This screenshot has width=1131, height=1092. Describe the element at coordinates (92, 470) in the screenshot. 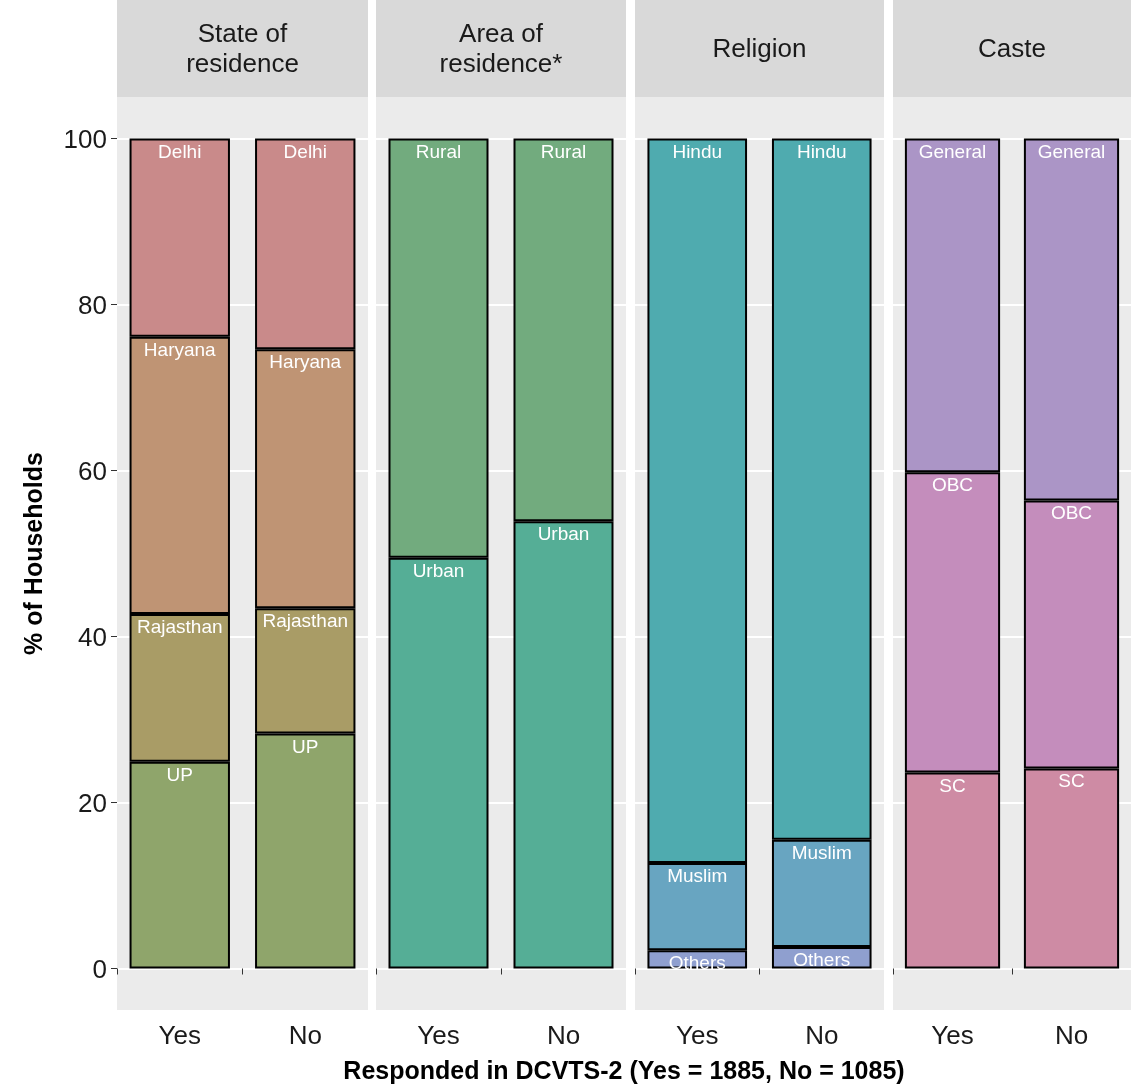

I see `y-tick-label: 60` at that location.